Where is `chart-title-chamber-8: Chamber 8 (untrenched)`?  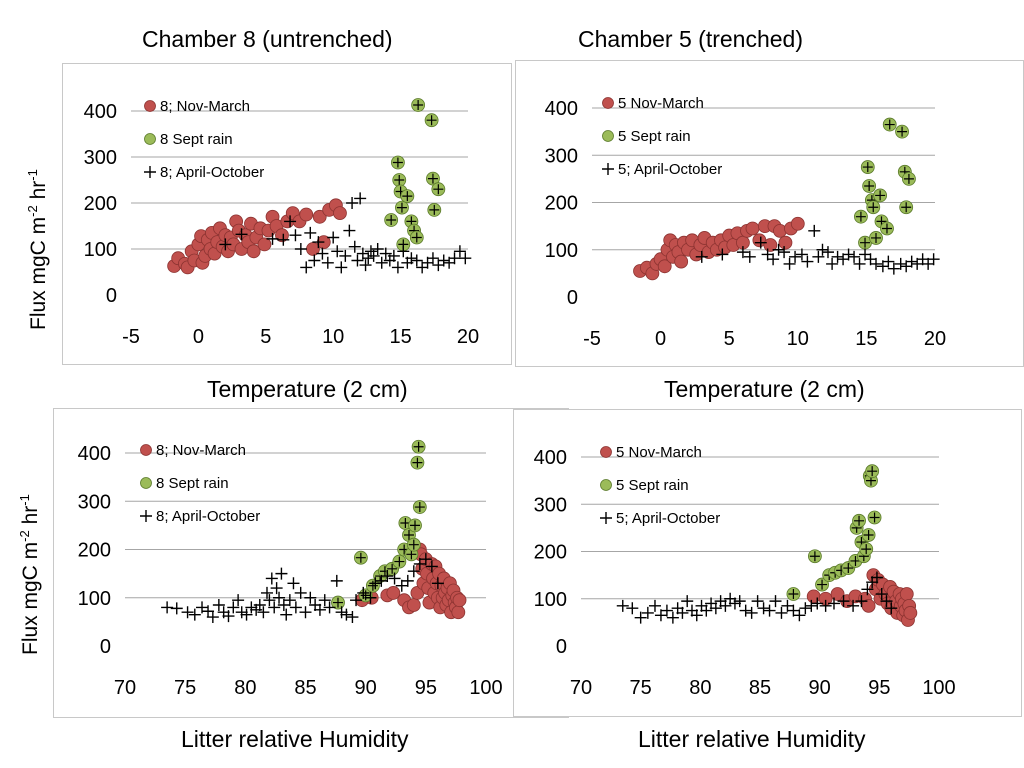 chart-title-chamber-8: Chamber 8 (untrenched) is located at coordinates (267, 39).